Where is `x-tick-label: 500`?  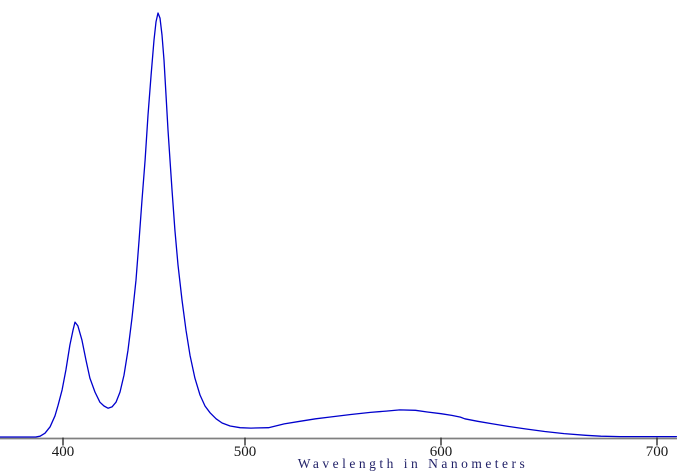 x-tick-label: 500 is located at coordinates (245, 452).